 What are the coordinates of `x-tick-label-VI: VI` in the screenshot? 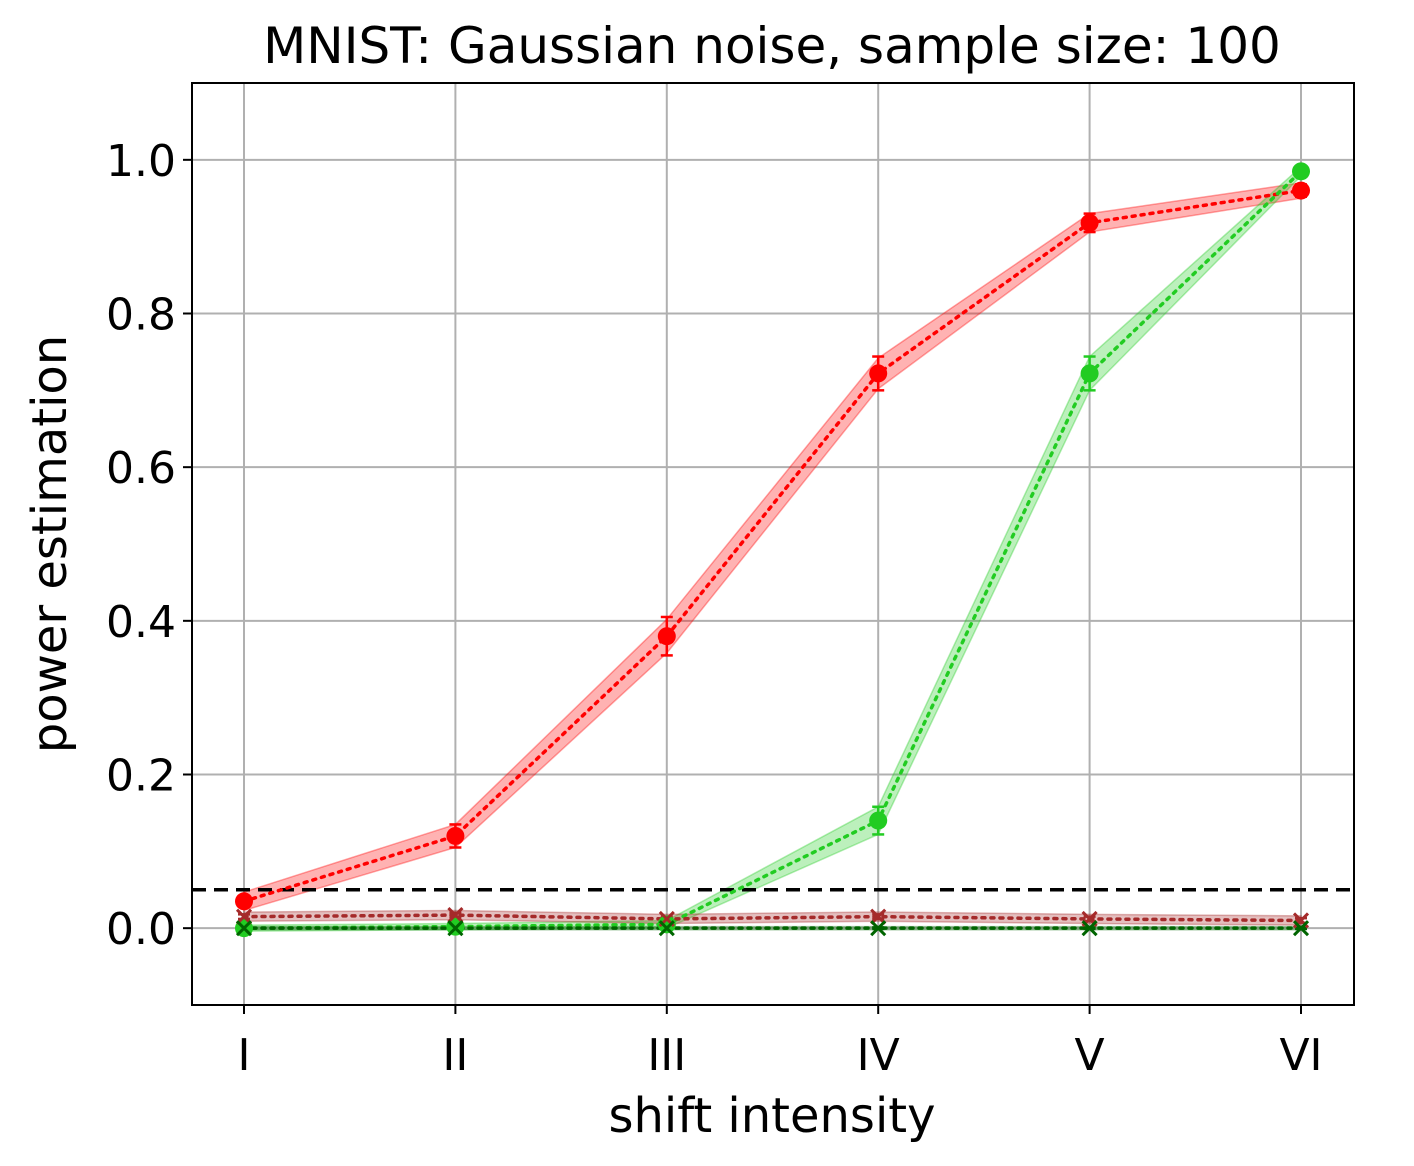 It's located at (1300, 1055).